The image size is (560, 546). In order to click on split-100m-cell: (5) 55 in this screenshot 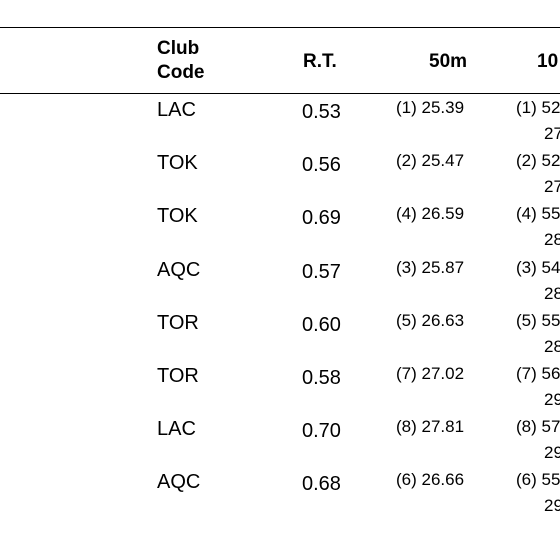, I will do `click(538, 320)`.